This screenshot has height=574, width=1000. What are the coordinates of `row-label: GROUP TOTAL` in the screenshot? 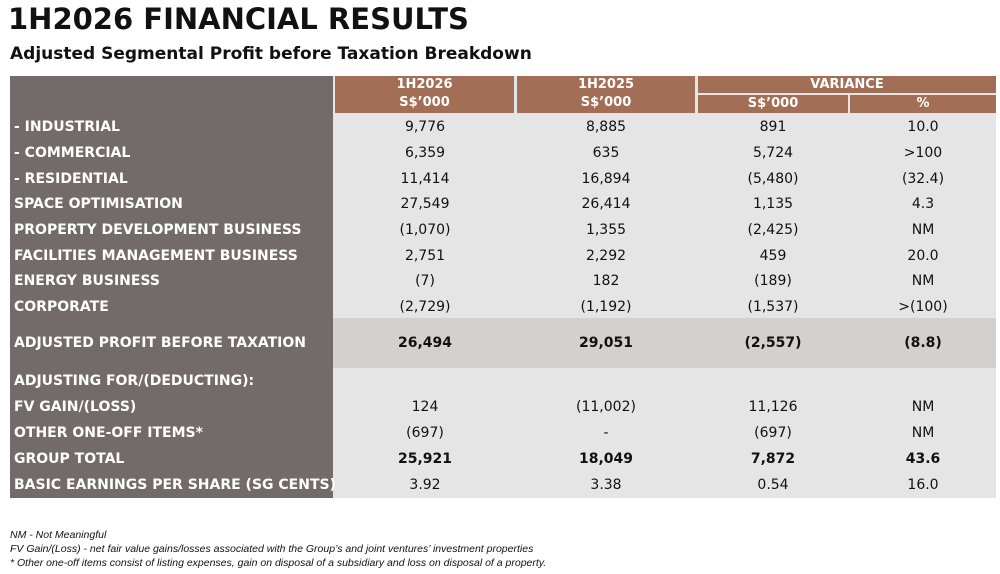 It's located at (69, 459).